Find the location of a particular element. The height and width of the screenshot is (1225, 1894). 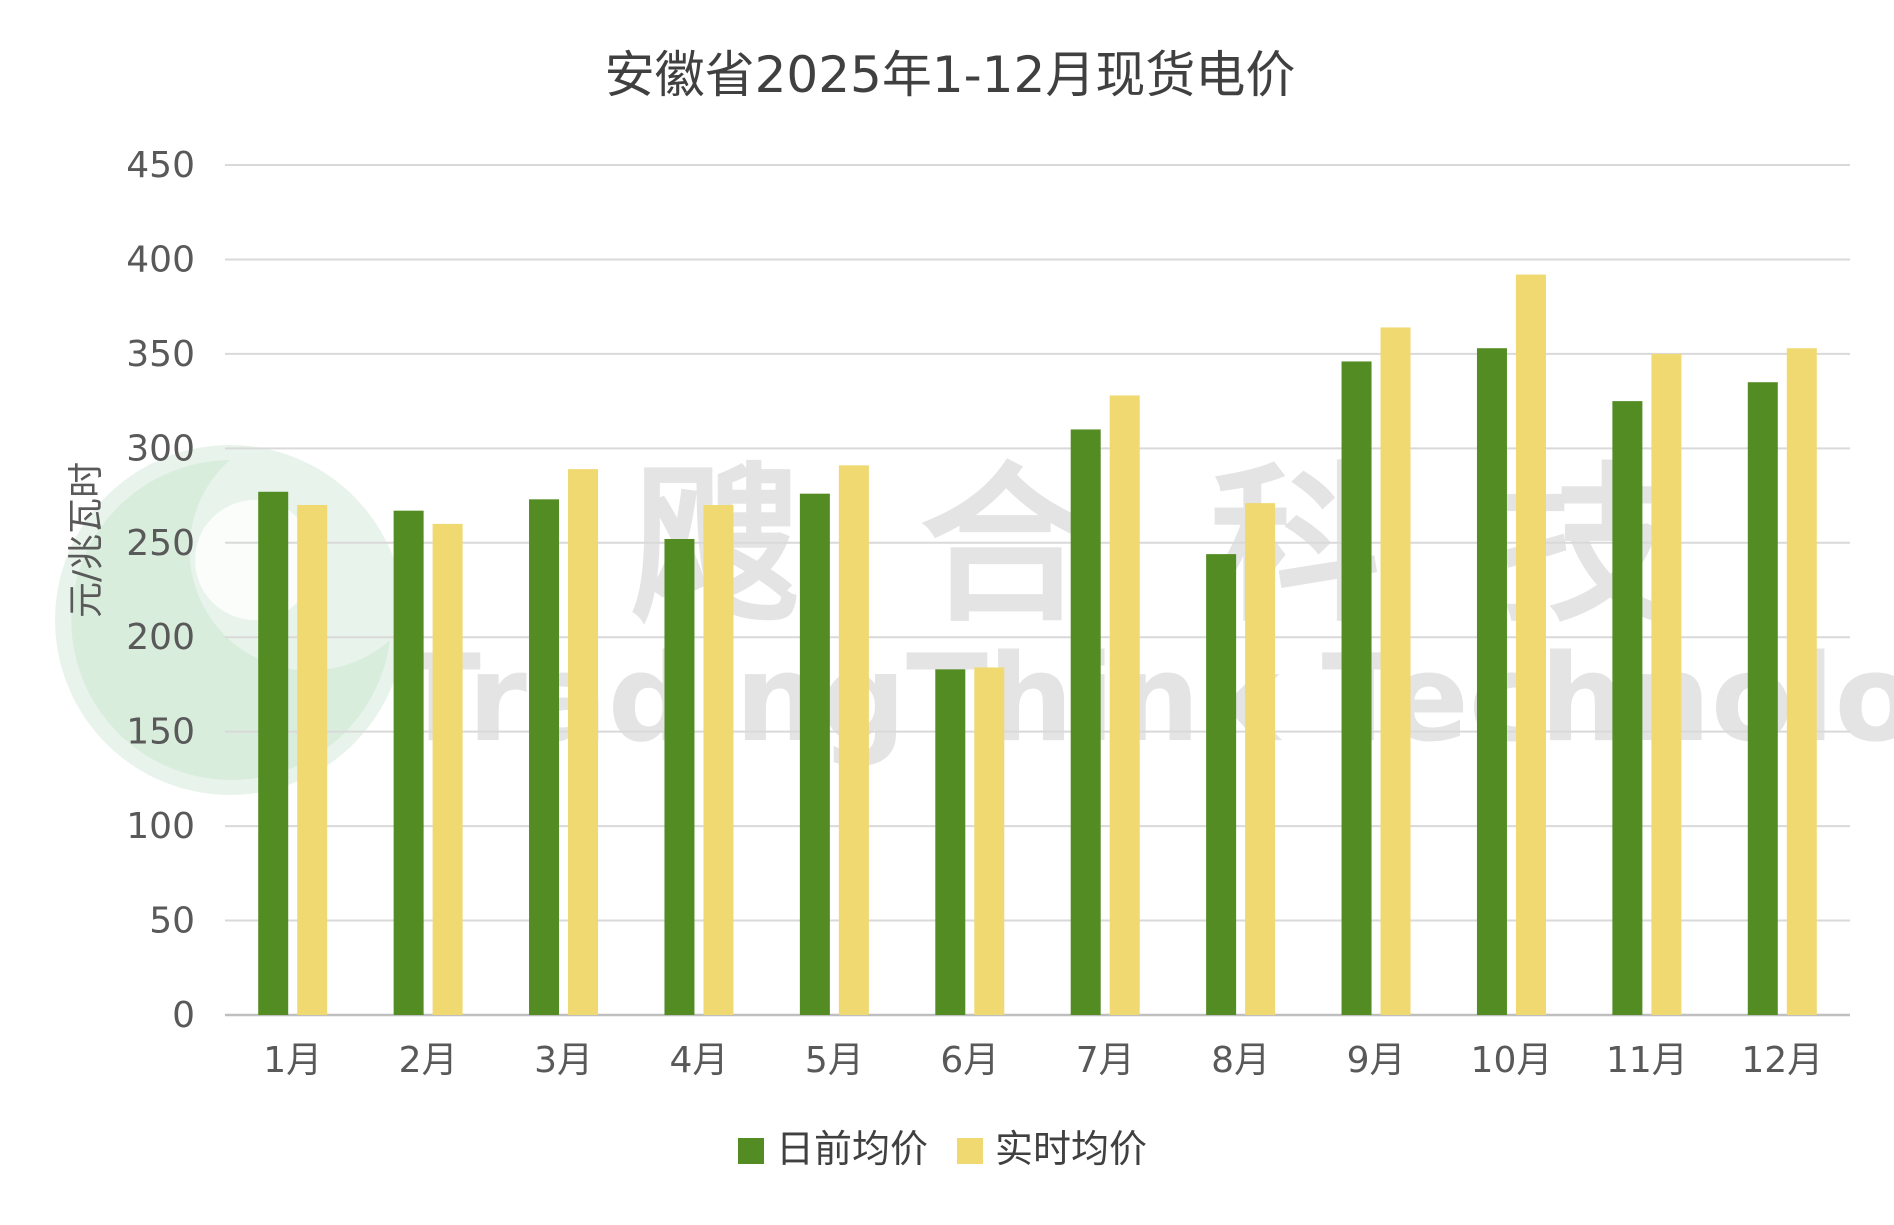

y-tick-label: 150 is located at coordinates (160, 732).